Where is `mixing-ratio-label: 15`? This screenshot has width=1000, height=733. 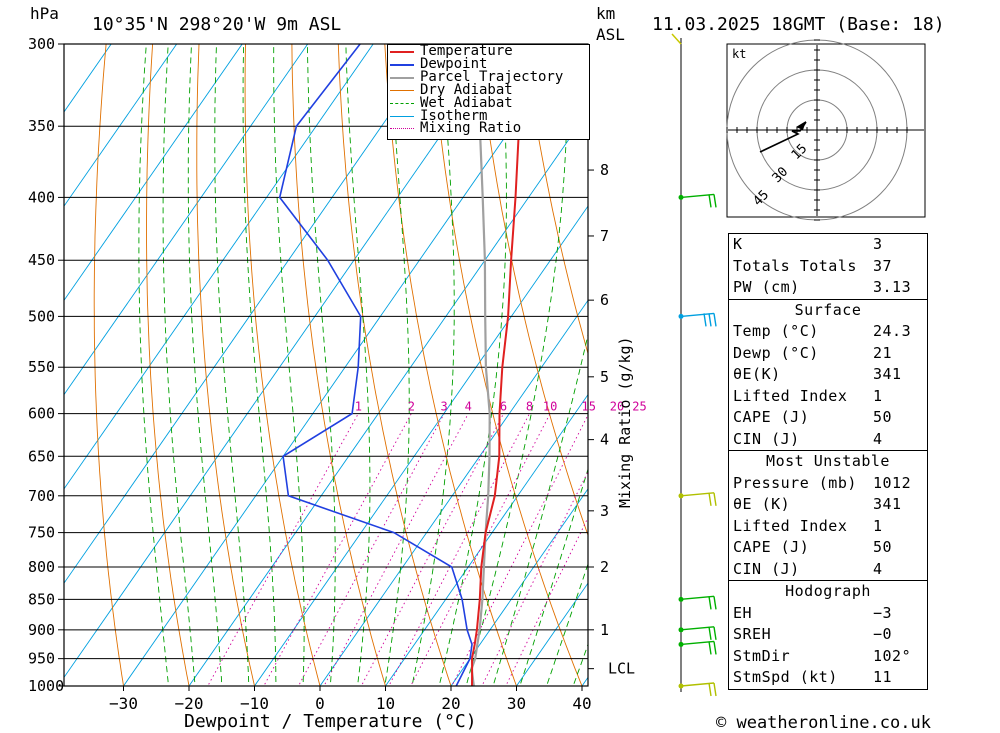
mixing-ratio-label: 15 is located at coordinates (588, 407).